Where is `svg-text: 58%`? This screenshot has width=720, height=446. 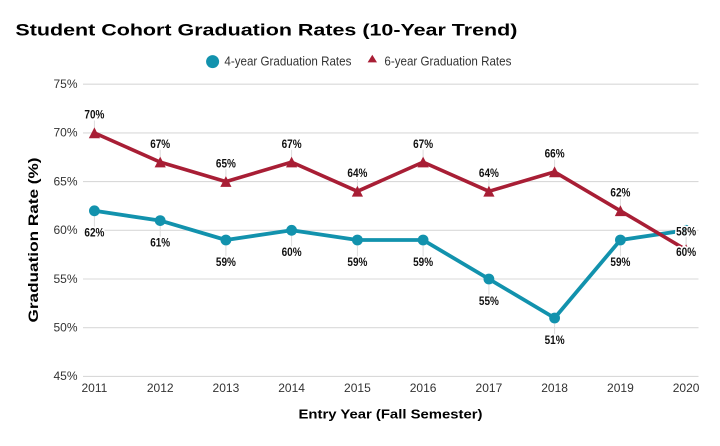 svg-text: 58% is located at coordinates (686, 232).